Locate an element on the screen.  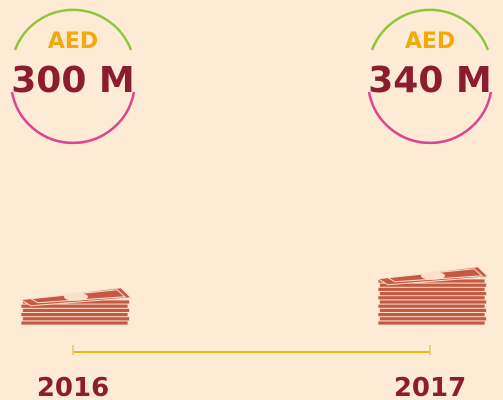
year: 2017 is located at coordinates (430, 386).